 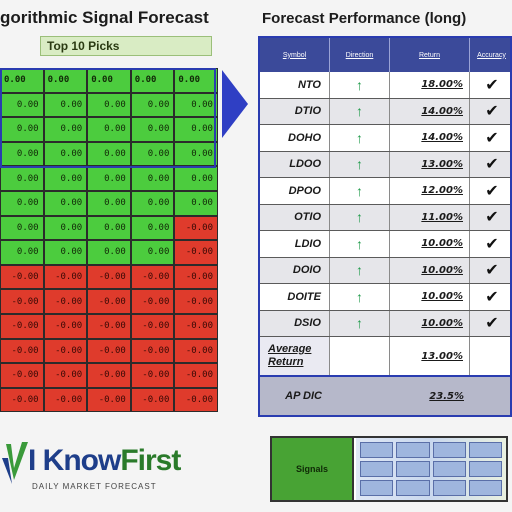 I want to click on summary-label: Average Return, so click(x=295, y=356).